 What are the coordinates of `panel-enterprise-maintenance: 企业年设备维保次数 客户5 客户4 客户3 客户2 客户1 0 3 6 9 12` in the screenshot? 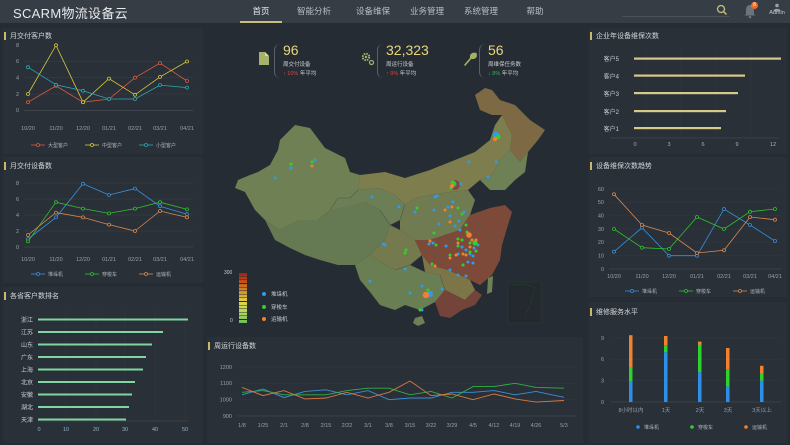 It's located at (688, 91).